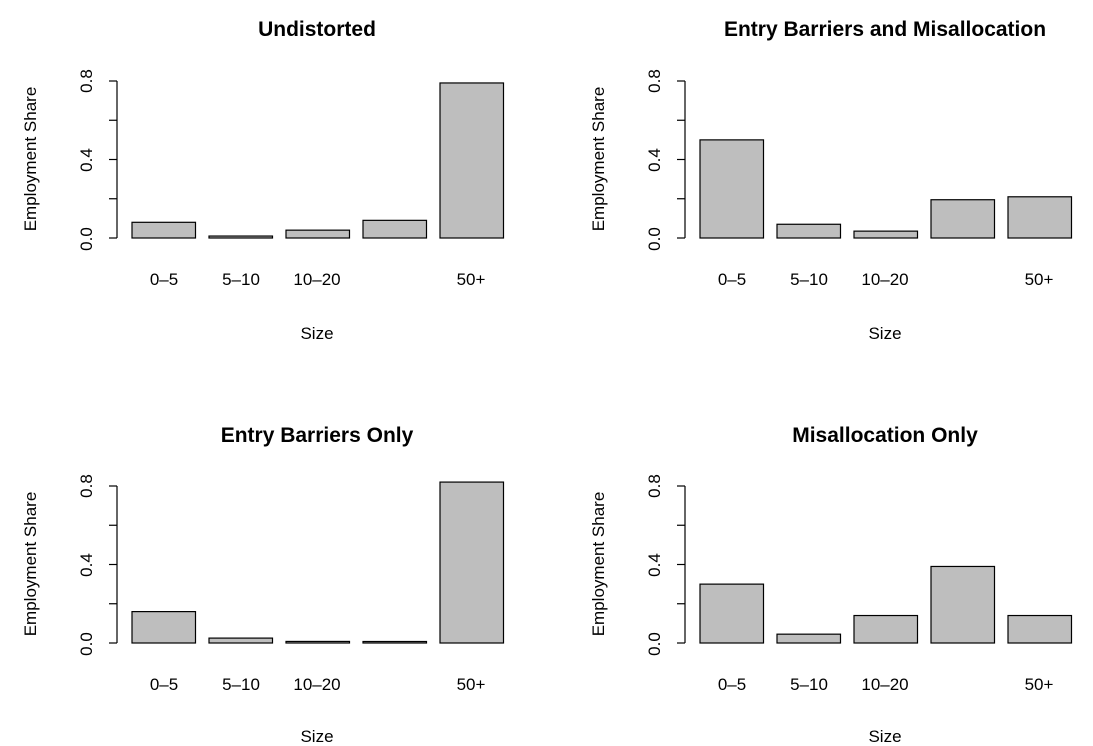 The width and height of the screenshot is (1093, 746). What do you see at coordinates (317, 29) in the screenshot?
I see `panel-title: Undistorted` at bounding box center [317, 29].